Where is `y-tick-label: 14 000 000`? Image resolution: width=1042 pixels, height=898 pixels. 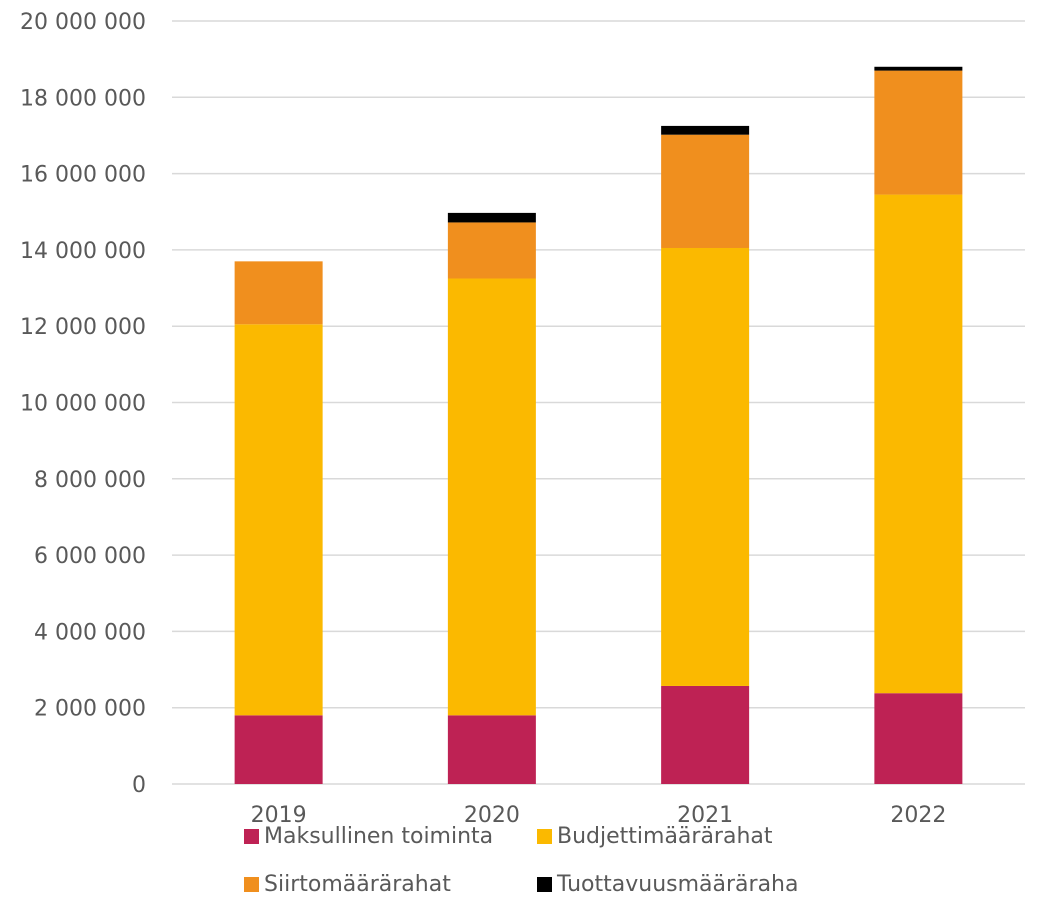
y-tick-label: 14 000 000 is located at coordinates (83, 251).